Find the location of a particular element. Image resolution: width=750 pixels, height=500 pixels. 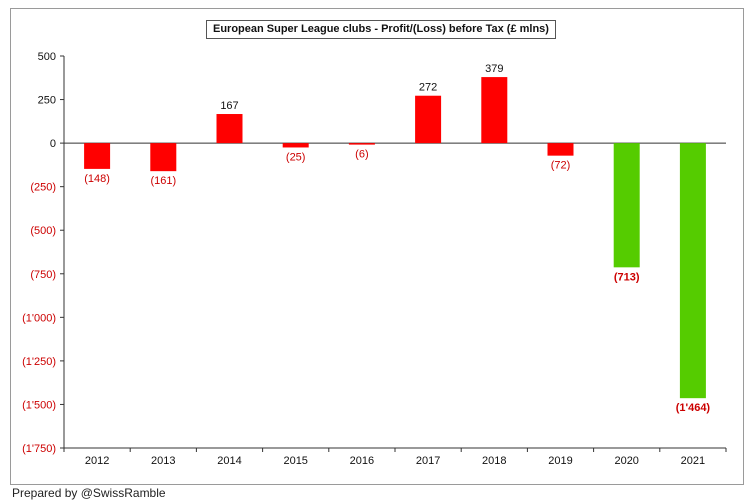

y-tick-label: (750) is located at coordinates (43, 275).